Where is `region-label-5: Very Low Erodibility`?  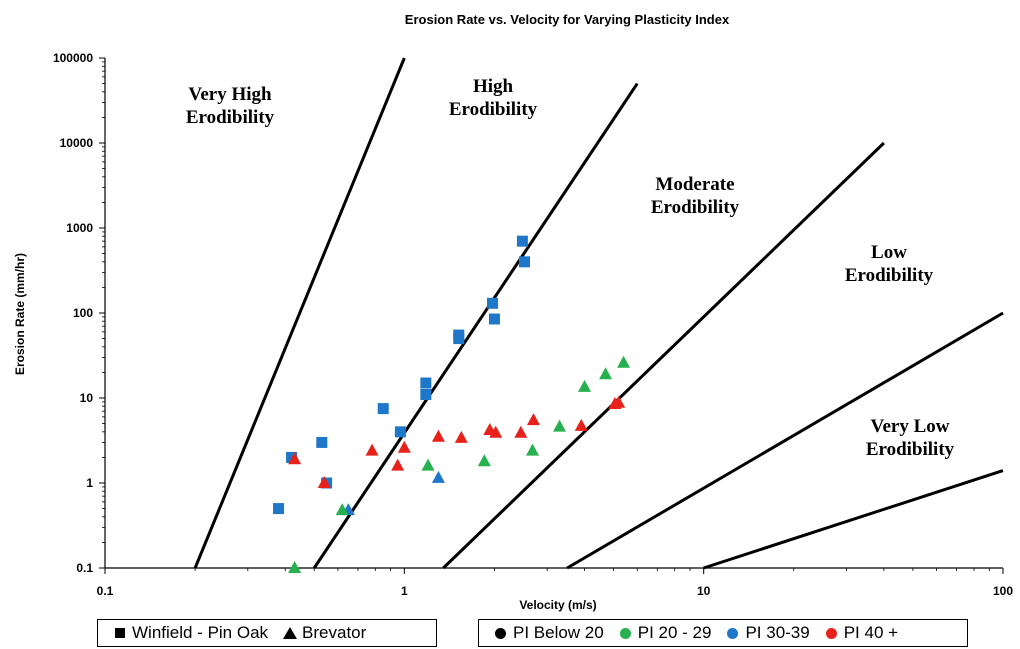 region-label-5: Very Low Erodibility is located at coordinates (910, 438).